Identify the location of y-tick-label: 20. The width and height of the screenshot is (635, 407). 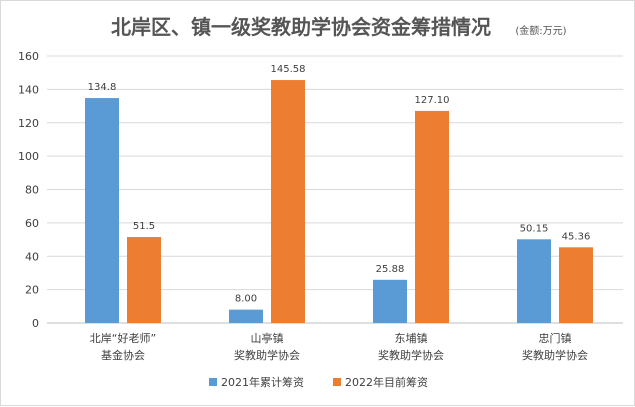
(32, 290).